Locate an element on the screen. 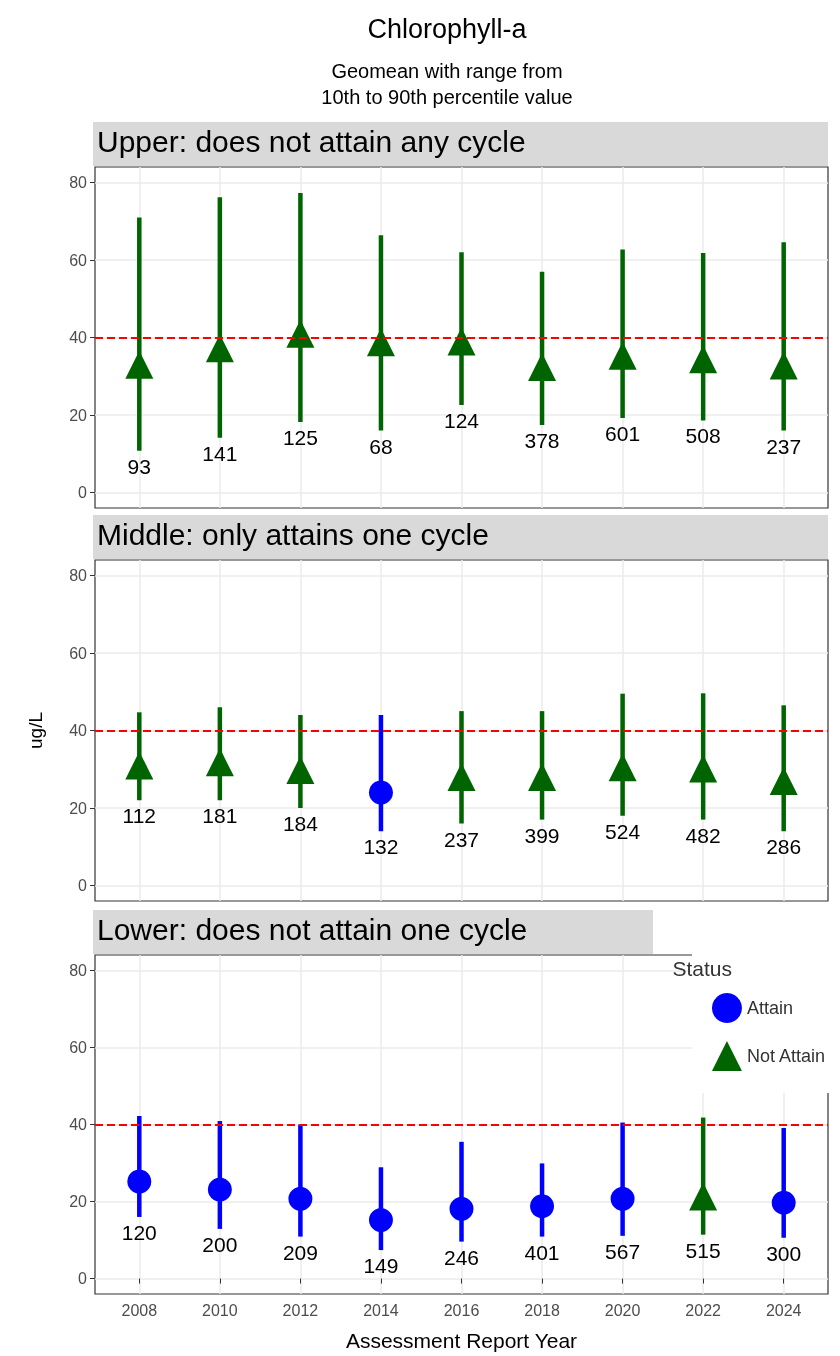 The height and width of the screenshot is (1356, 840). annotation: 515 is located at coordinates (703, 1250).